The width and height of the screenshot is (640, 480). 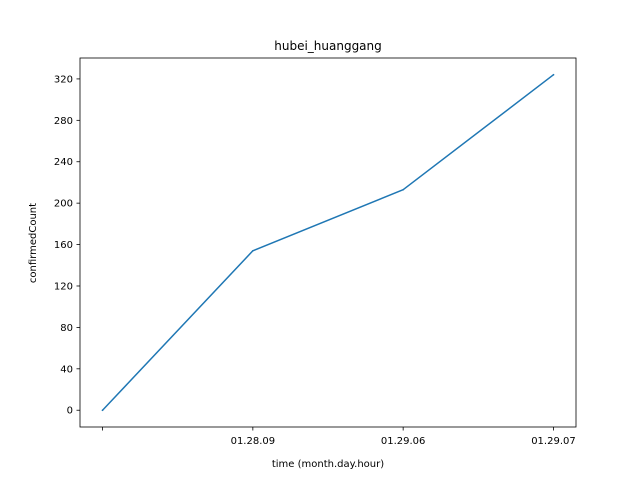 What do you see at coordinates (63, 204) in the screenshot?
I see `y-tick-label-5: 200` at bounding box center [63, 204].